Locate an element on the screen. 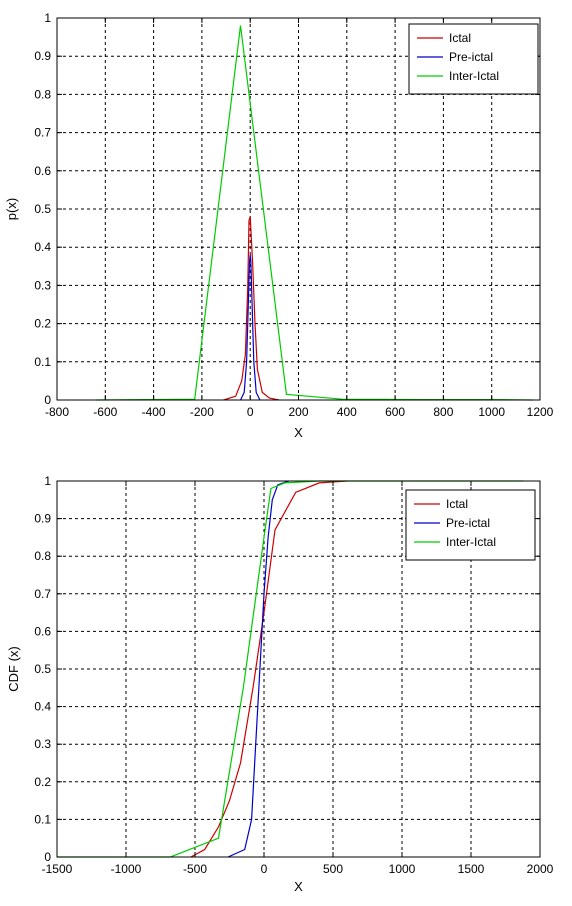 The image size is (572, 906). x-tick-label: 600 is located at coordinates (395, 412).